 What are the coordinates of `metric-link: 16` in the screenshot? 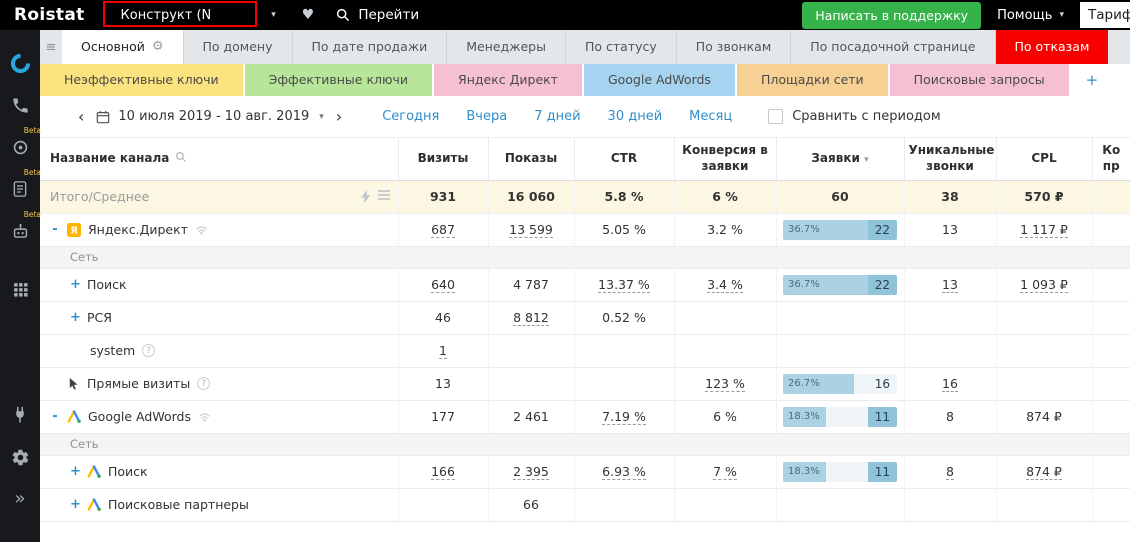 It's located at (950, 384).